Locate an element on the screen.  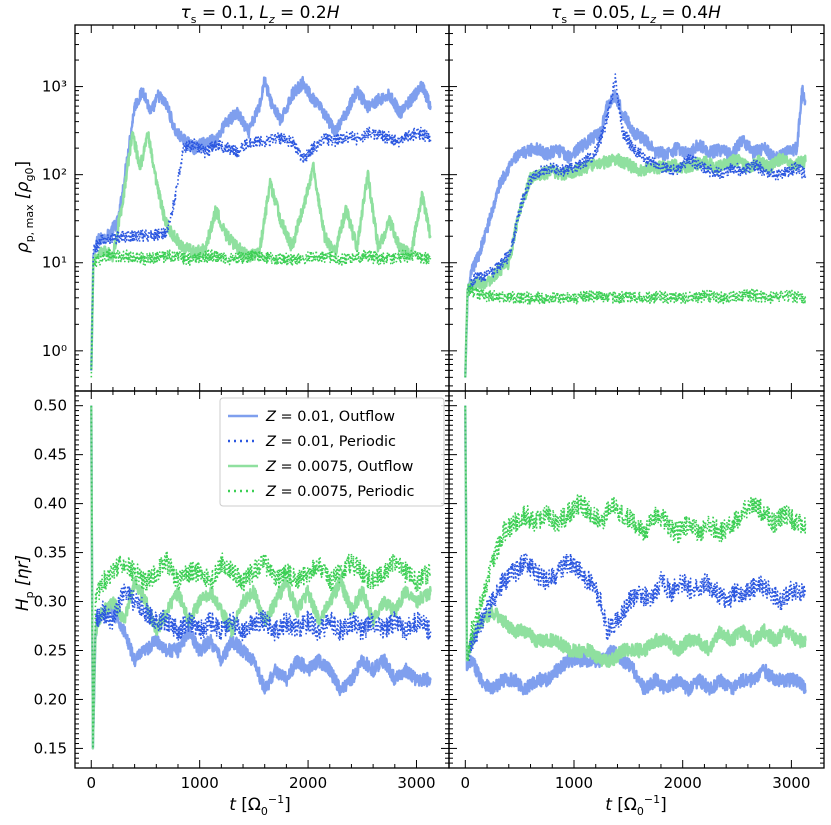
title-right: τs = 0.05, Lz = 0.4H is located at coordinates (636, 14).